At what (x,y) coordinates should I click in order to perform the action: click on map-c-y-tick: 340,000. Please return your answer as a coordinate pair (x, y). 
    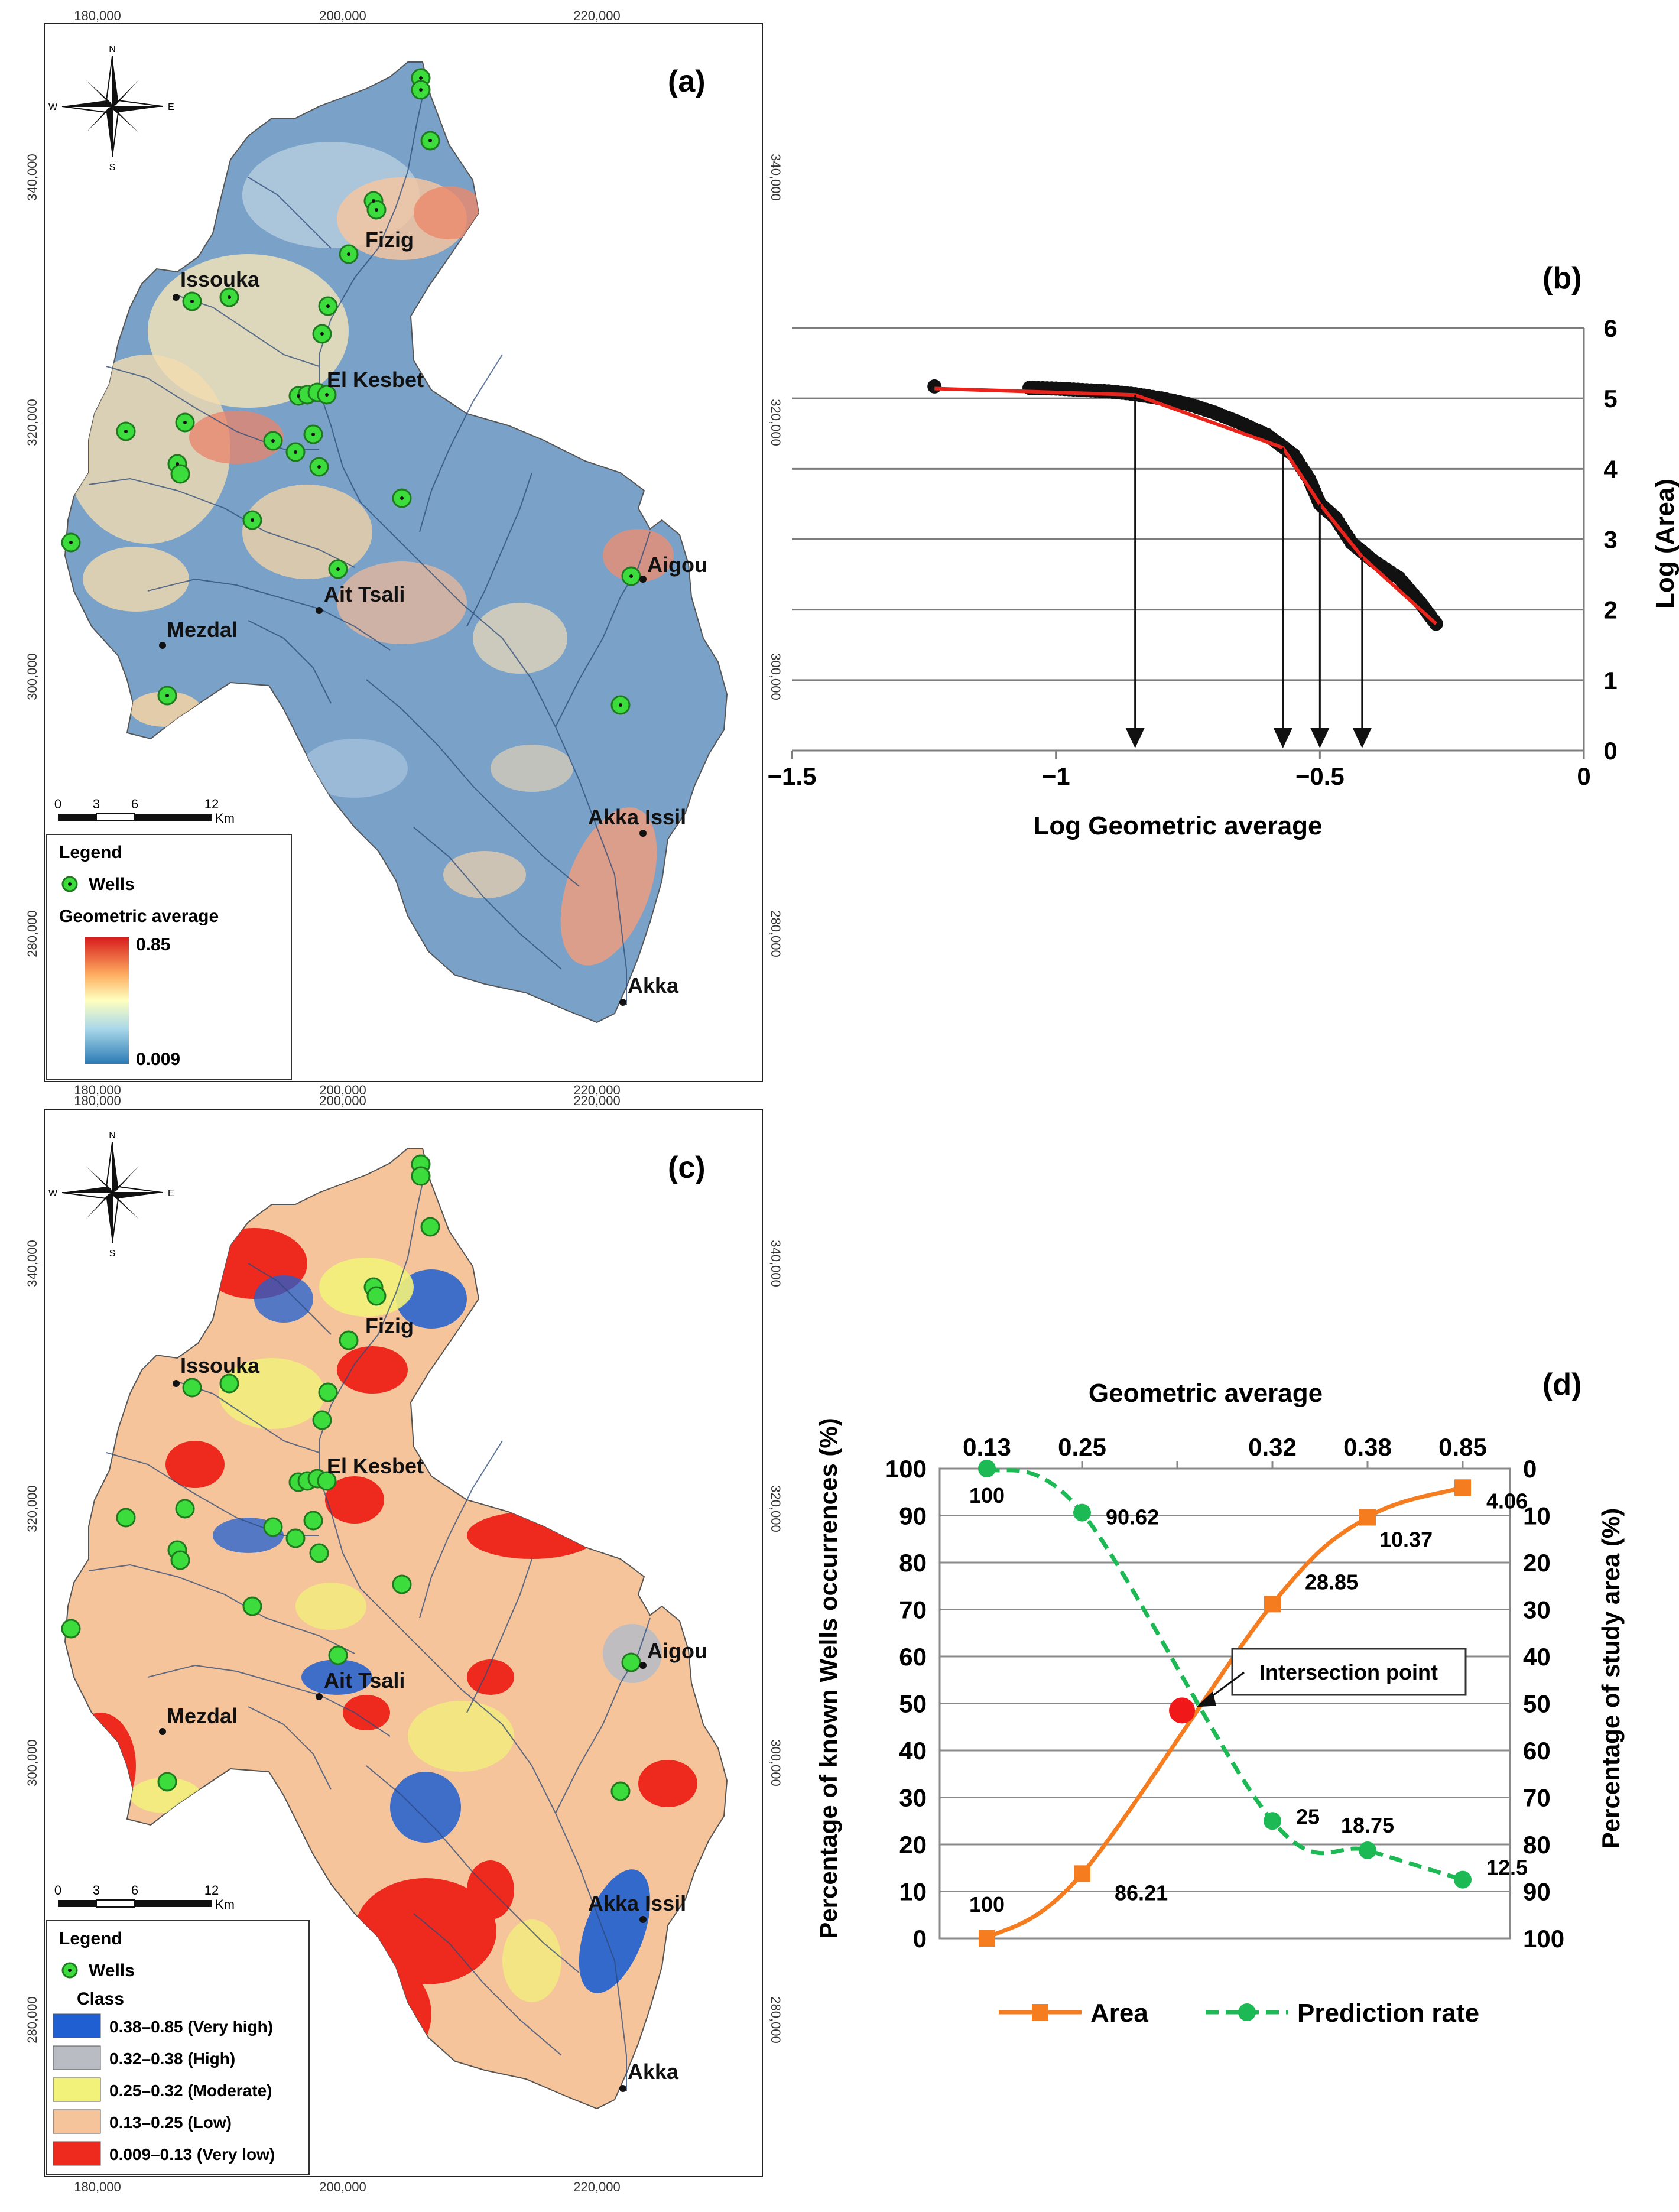
    Looking at the image, I should click on (775, 1263).